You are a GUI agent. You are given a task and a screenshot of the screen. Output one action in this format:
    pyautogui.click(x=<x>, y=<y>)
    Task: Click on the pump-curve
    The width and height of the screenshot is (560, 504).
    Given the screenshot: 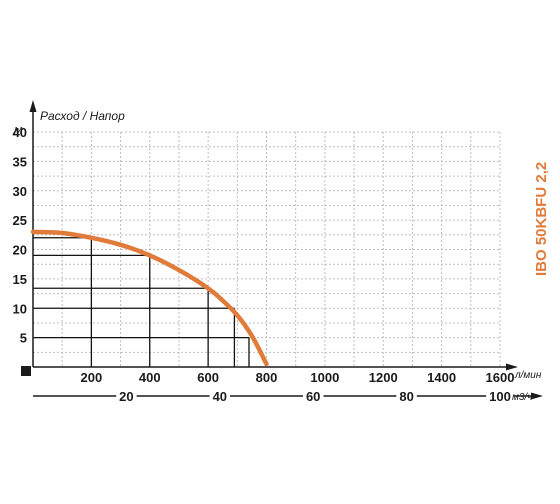 What is the action you would take?
    pyautogui.click(x=149, y=298)
    